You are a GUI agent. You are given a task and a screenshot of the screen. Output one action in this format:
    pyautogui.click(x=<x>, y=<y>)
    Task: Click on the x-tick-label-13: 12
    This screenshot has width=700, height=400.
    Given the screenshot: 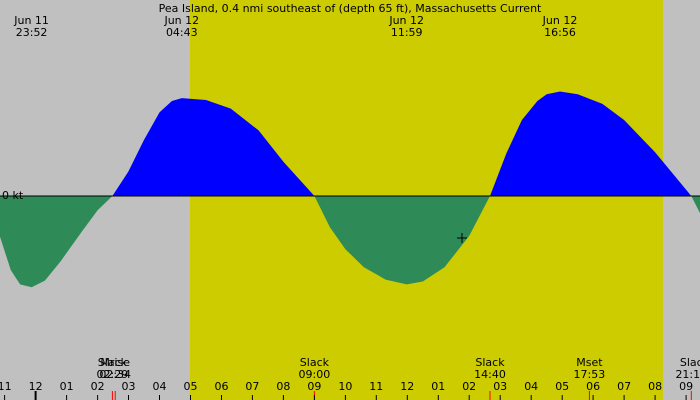 What is the action you would take?
    pyautogui.click(x=407, y=386)
    